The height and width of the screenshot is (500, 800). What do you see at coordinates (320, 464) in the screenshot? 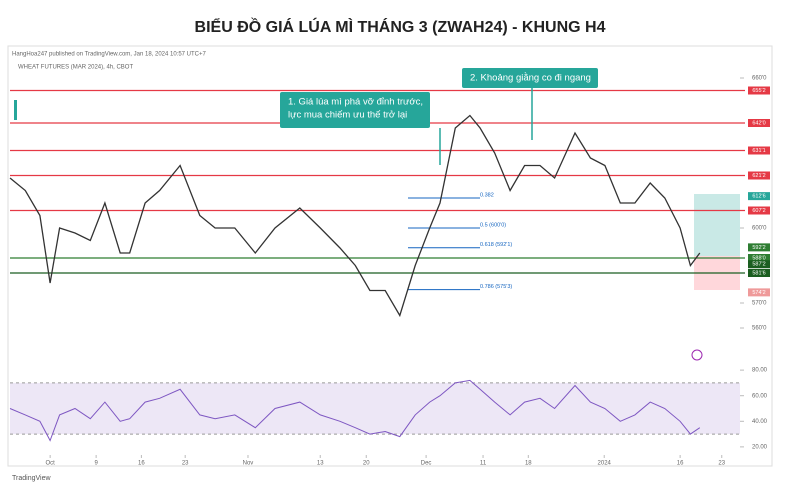
I see `x-tick-label: 13` at bounding box center [320, 464].